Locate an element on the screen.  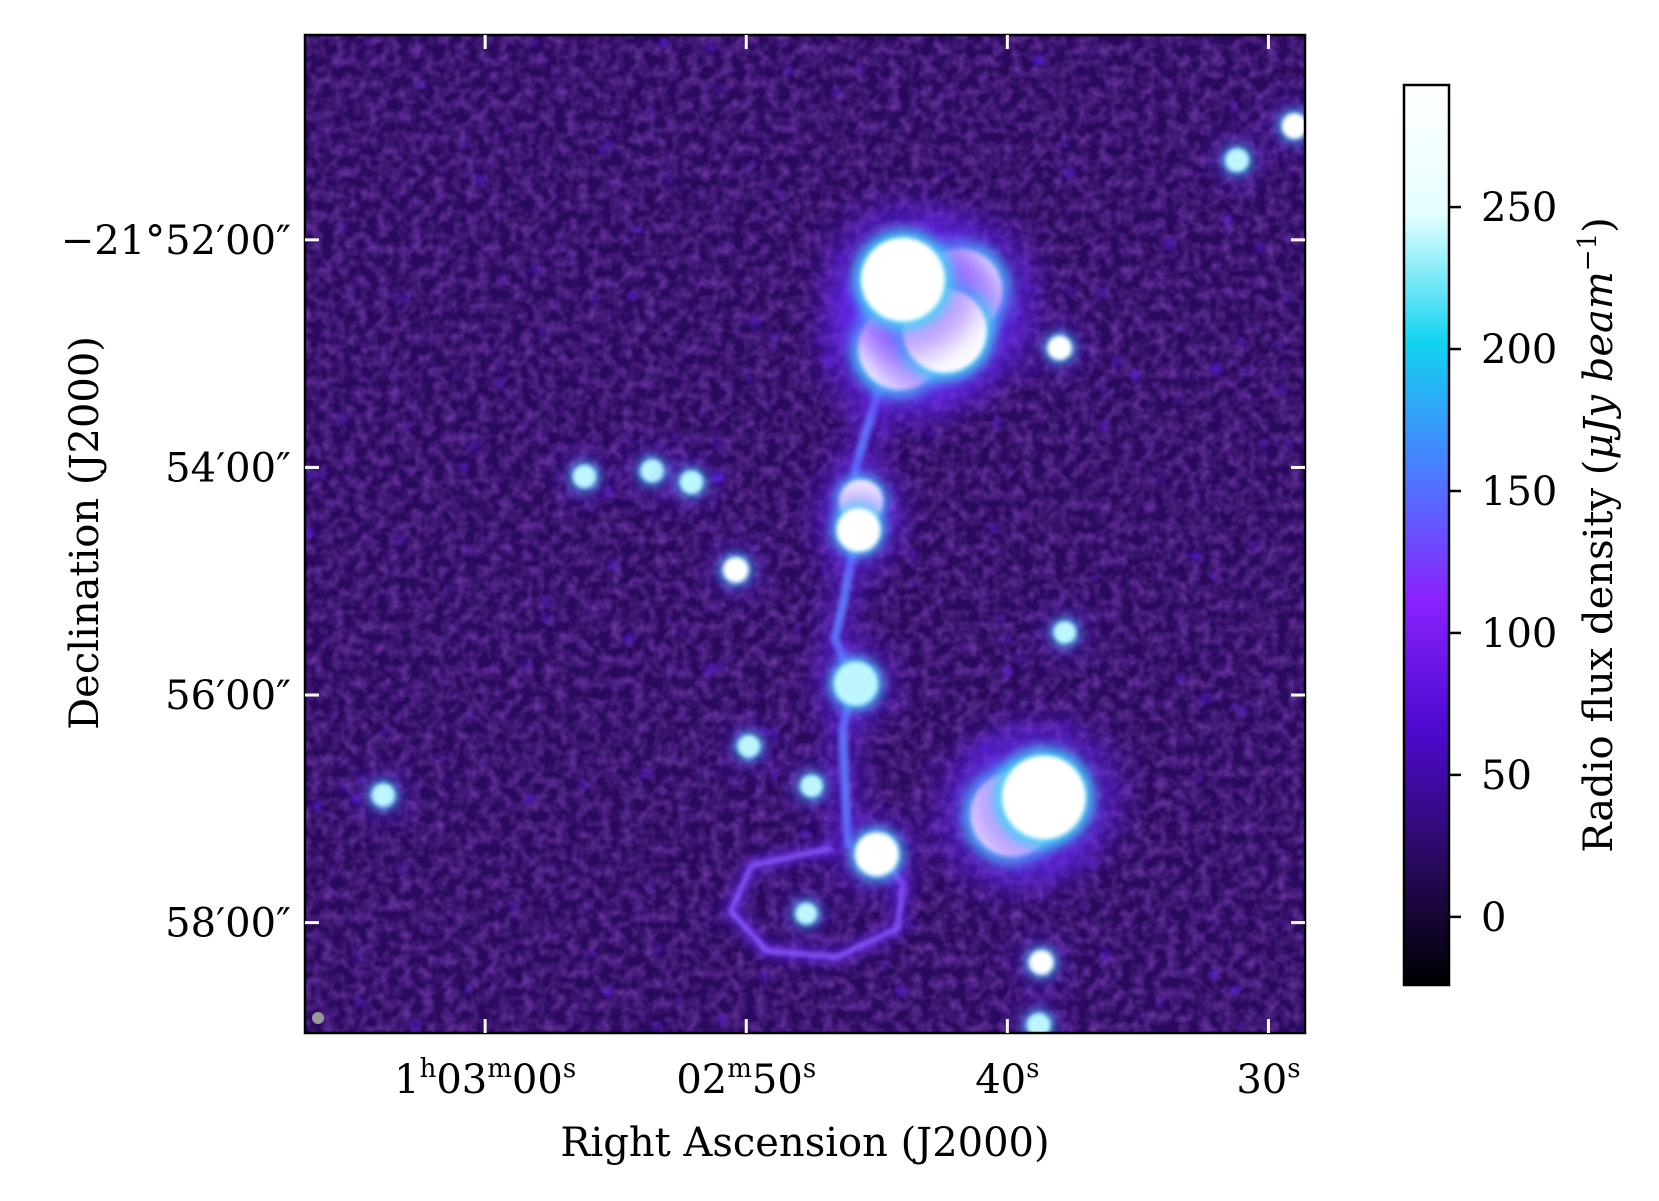
x-tick-label-1: 02m50s is located at coordinates (746, 1078).